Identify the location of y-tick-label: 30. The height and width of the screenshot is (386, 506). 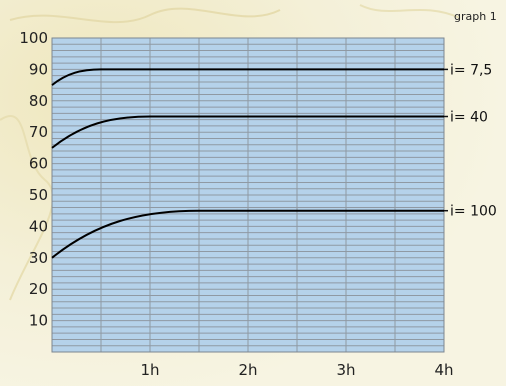
(38, 258).